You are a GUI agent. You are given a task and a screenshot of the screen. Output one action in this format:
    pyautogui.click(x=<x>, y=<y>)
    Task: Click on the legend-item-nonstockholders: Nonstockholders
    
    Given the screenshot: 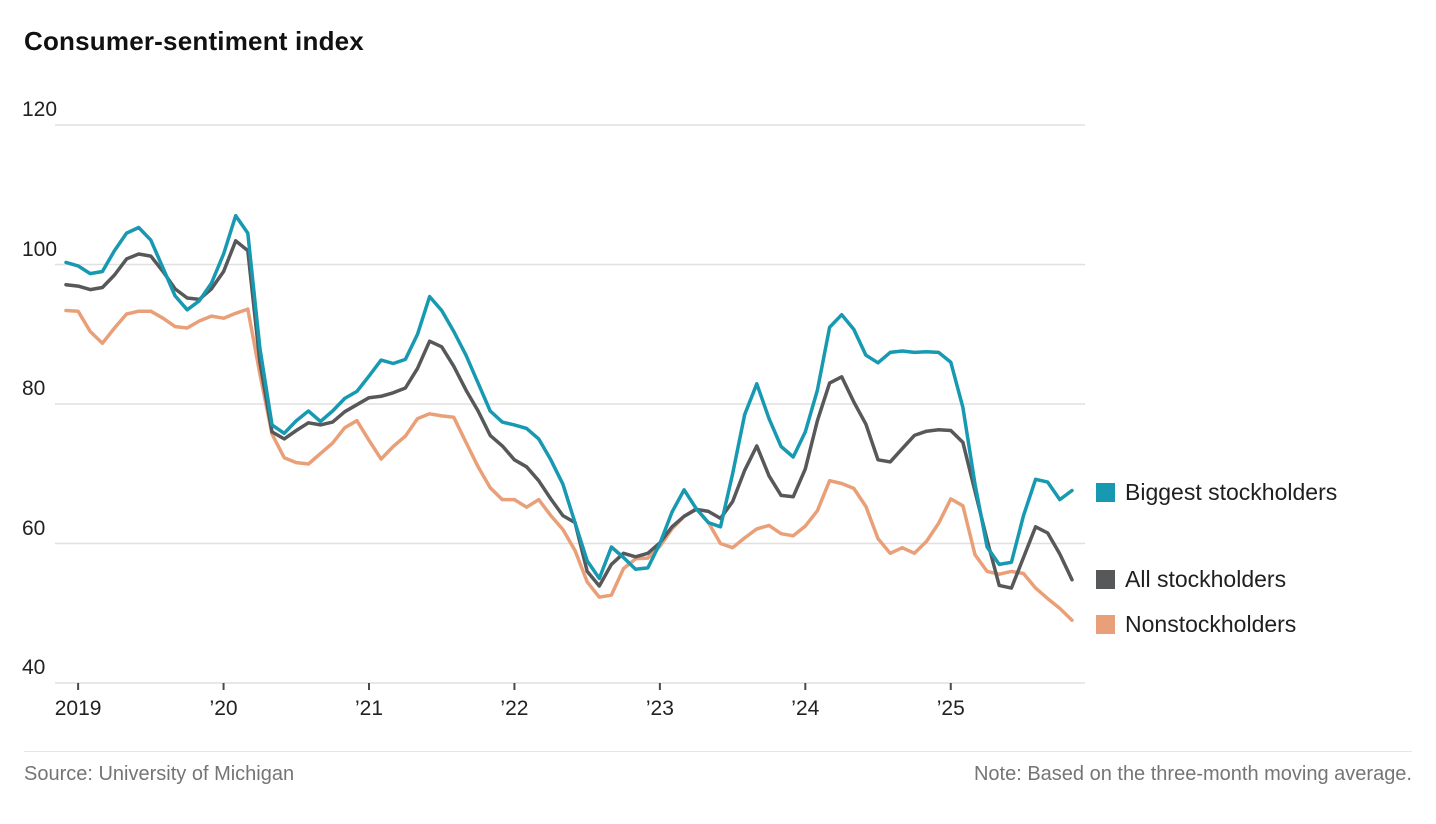 What is the action you would take?
    pyautogui.click(x=1196, y=624)
    